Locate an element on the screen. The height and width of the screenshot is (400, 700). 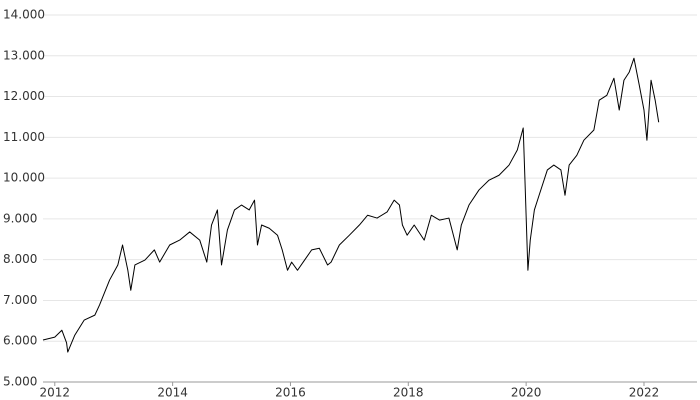
x-tick-label: 2018 is located at coordinates (408, 393).